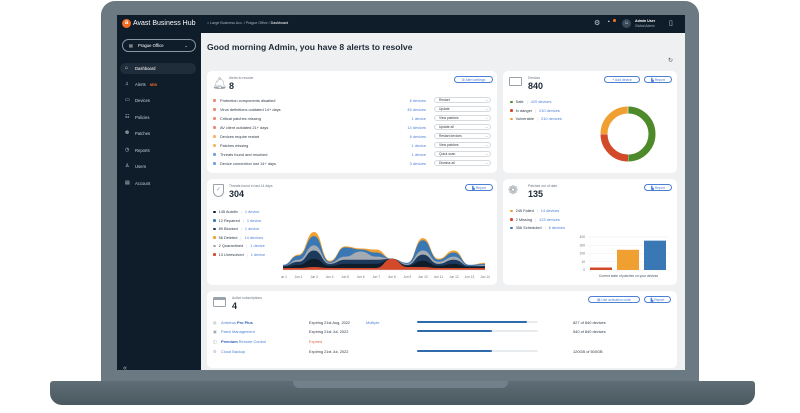 This screenshot has width=800, height=413. Describe the element at coordinates (416, 109) in the screenshot. I see `alert-devices-link: 45 devices` at that location.